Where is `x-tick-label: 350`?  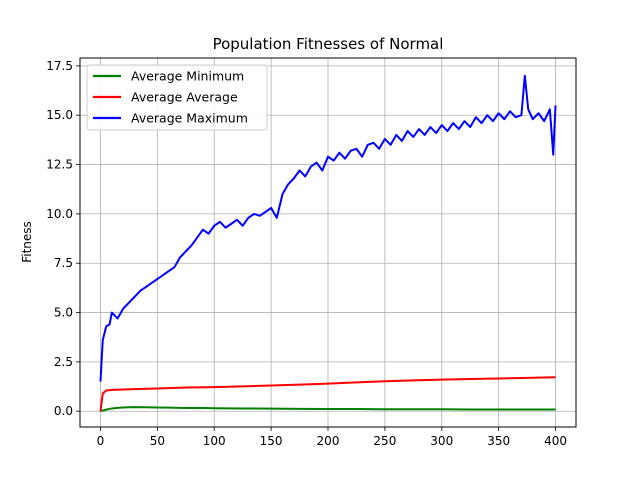 x-tick-label: 350 is located at coordinates (498, 441).